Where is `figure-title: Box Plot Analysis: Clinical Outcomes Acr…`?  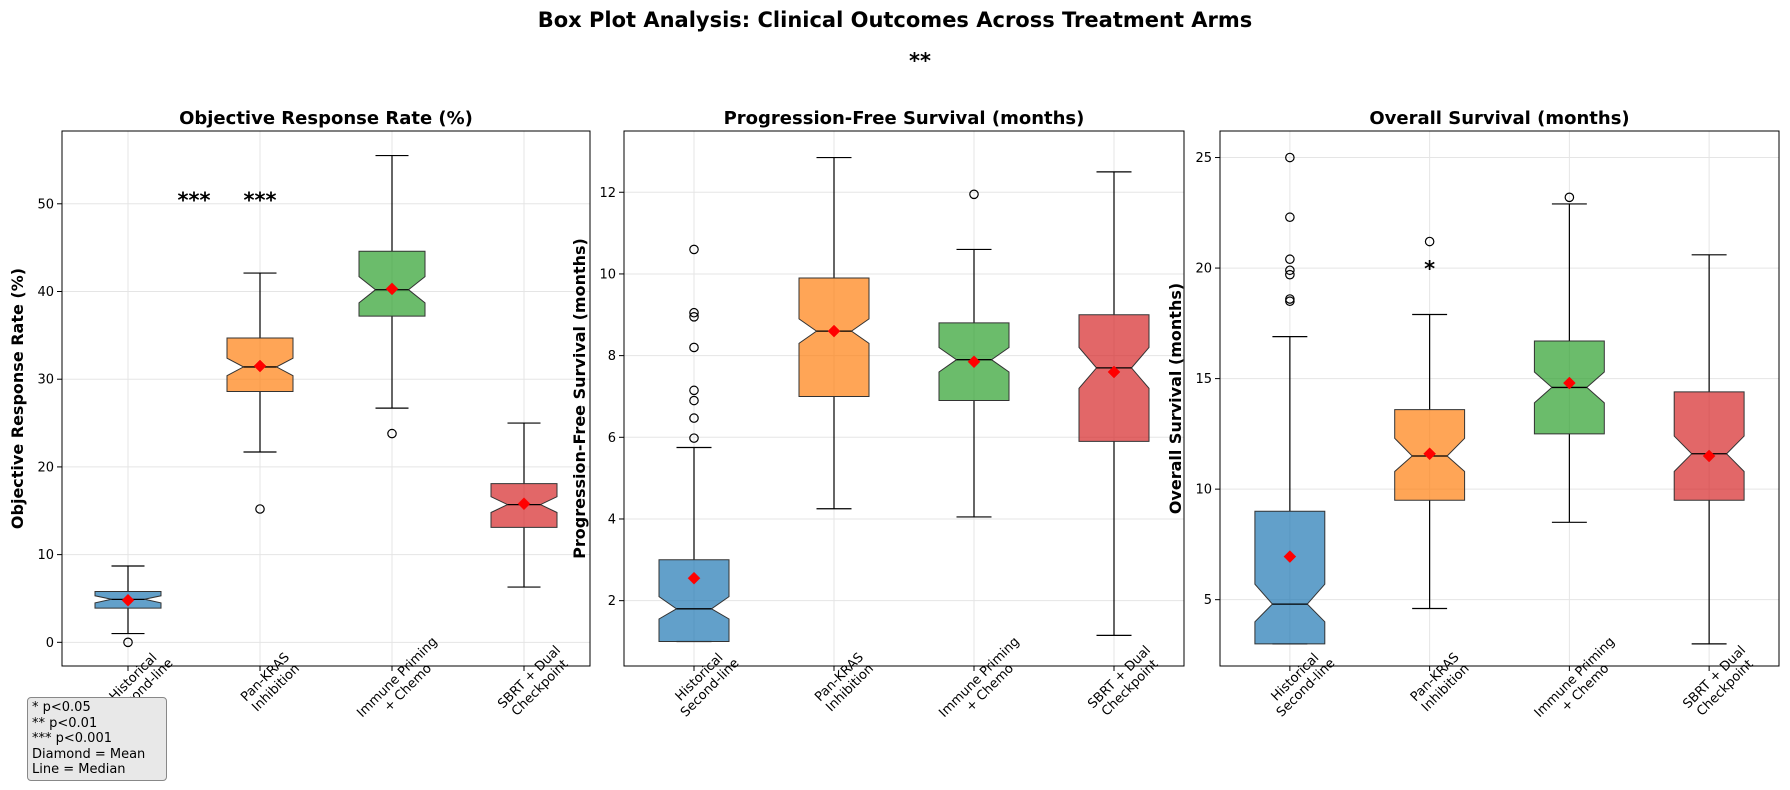
figure-title: Box Plot Analysis: Clinical Outcomes Acr… is located at coordinates (895, 20).